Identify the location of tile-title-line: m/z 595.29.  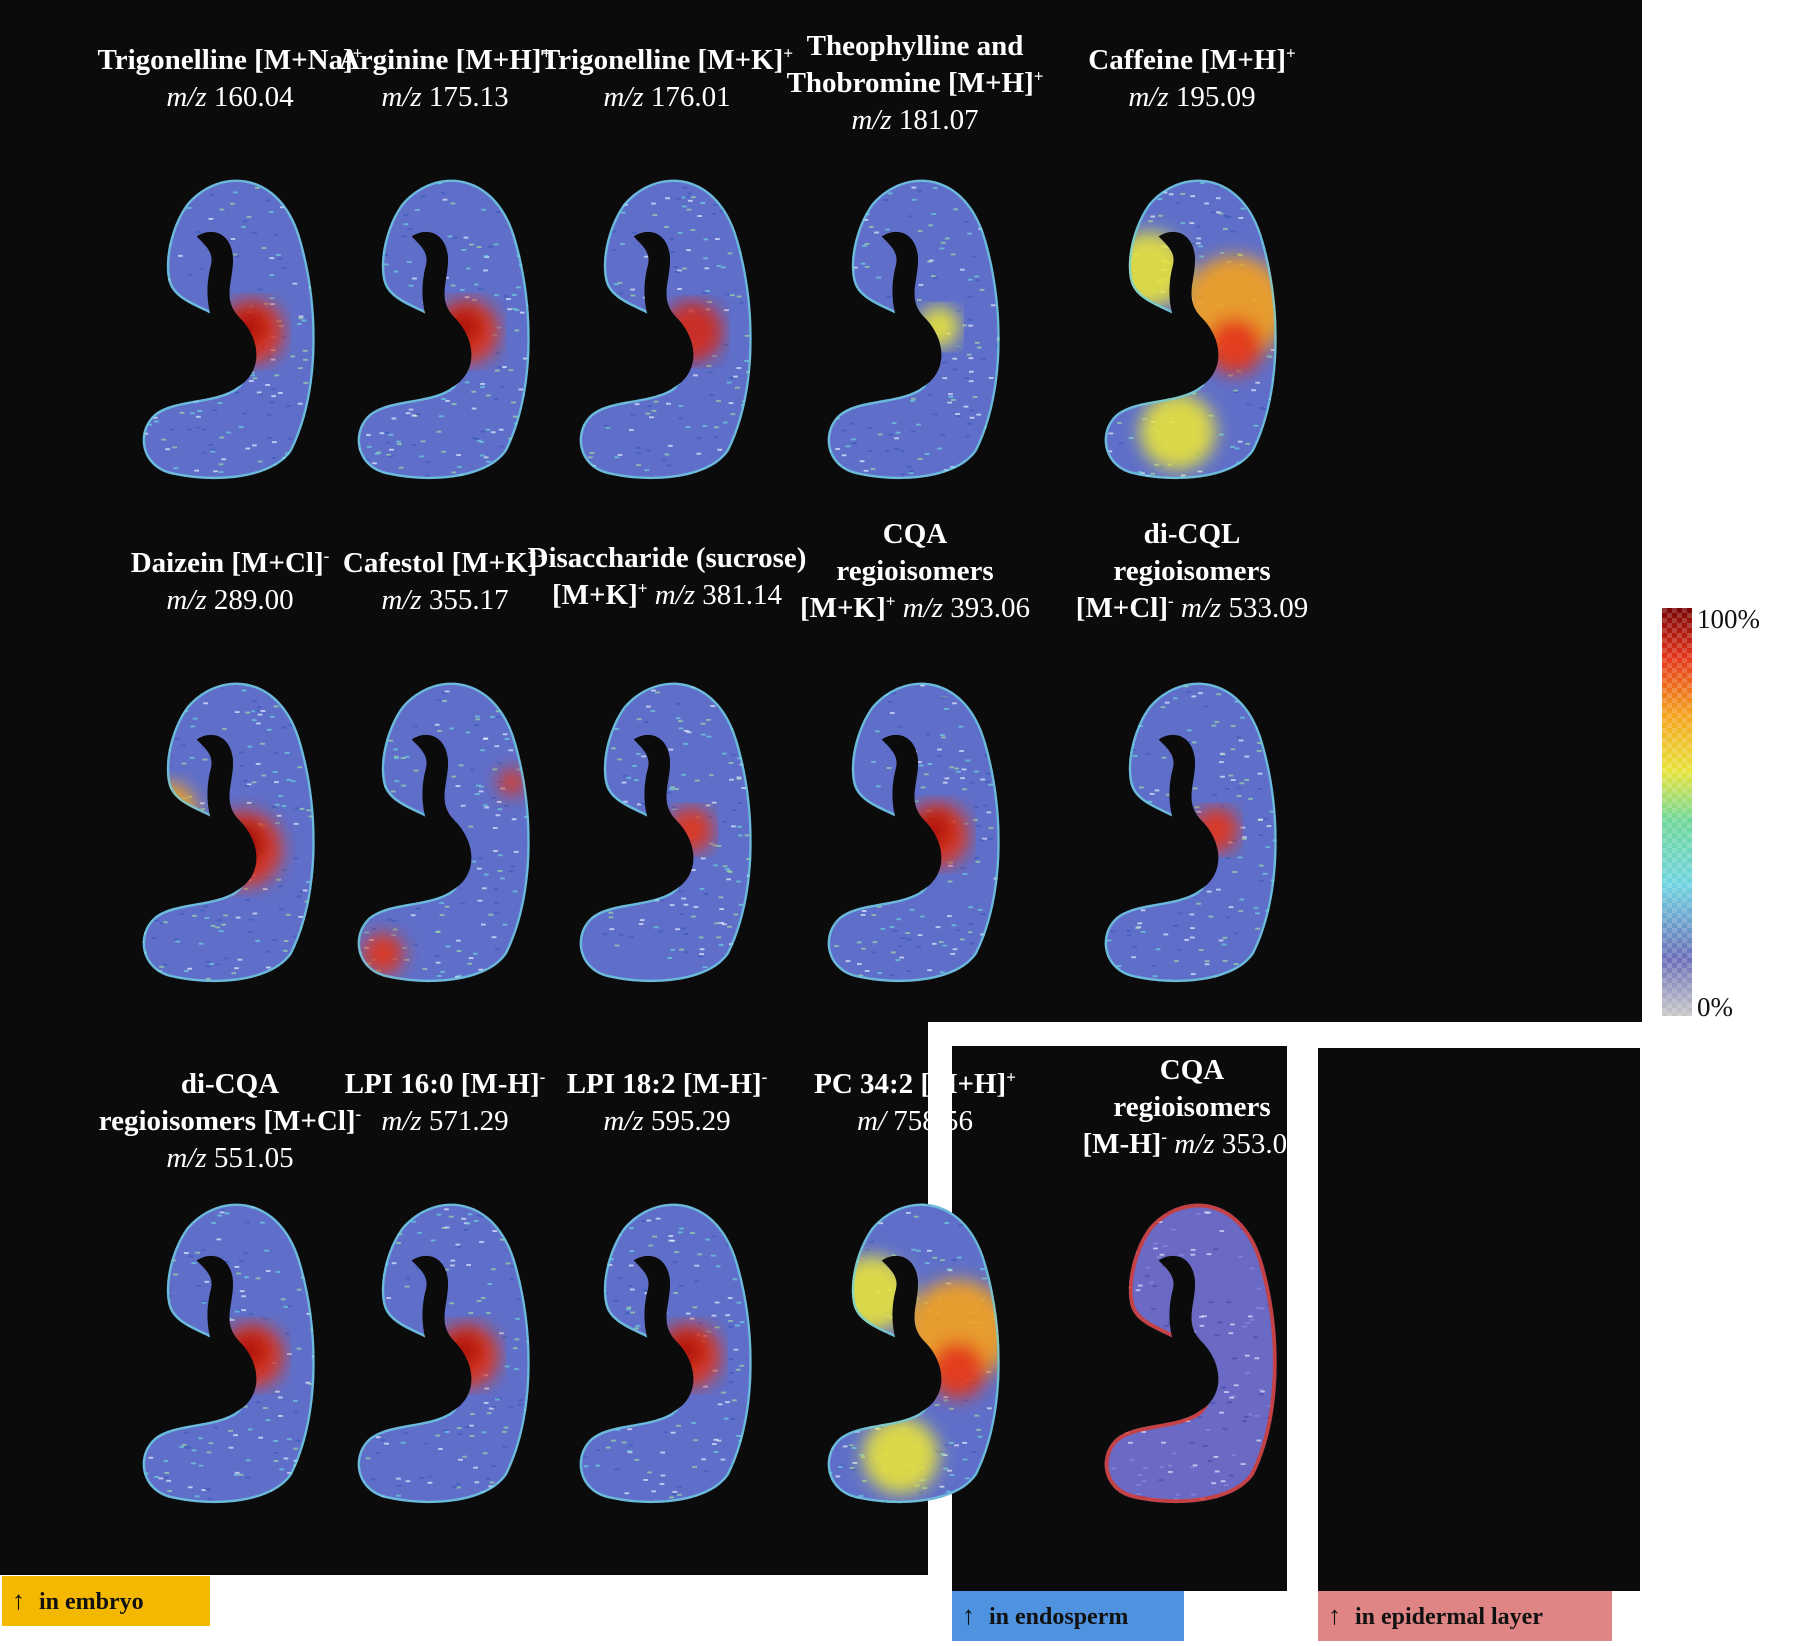
(667, 1121).